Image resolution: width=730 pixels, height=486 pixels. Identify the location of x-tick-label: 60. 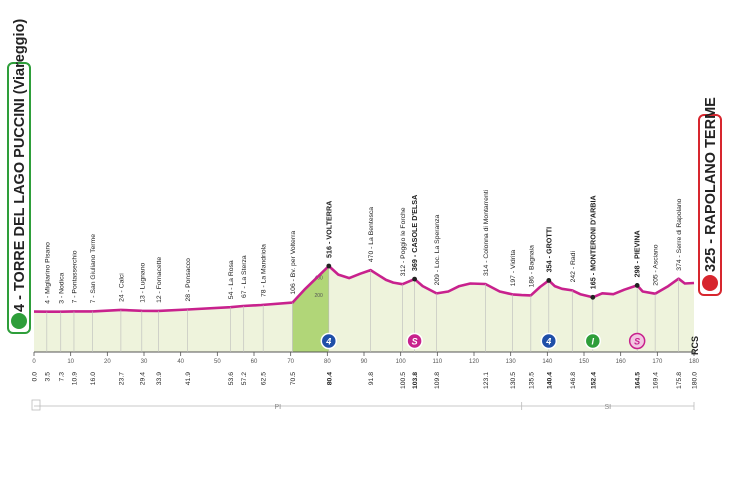
(254, 362).